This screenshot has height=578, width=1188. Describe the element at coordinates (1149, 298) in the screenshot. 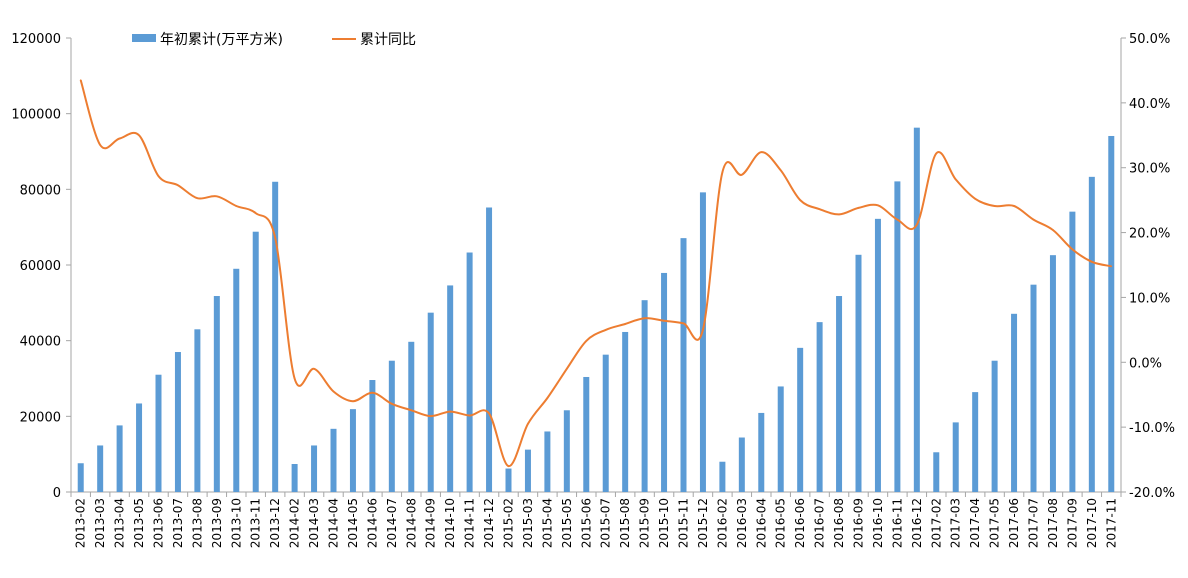

I see `y-right-tick-label: 10.0%` at that location.